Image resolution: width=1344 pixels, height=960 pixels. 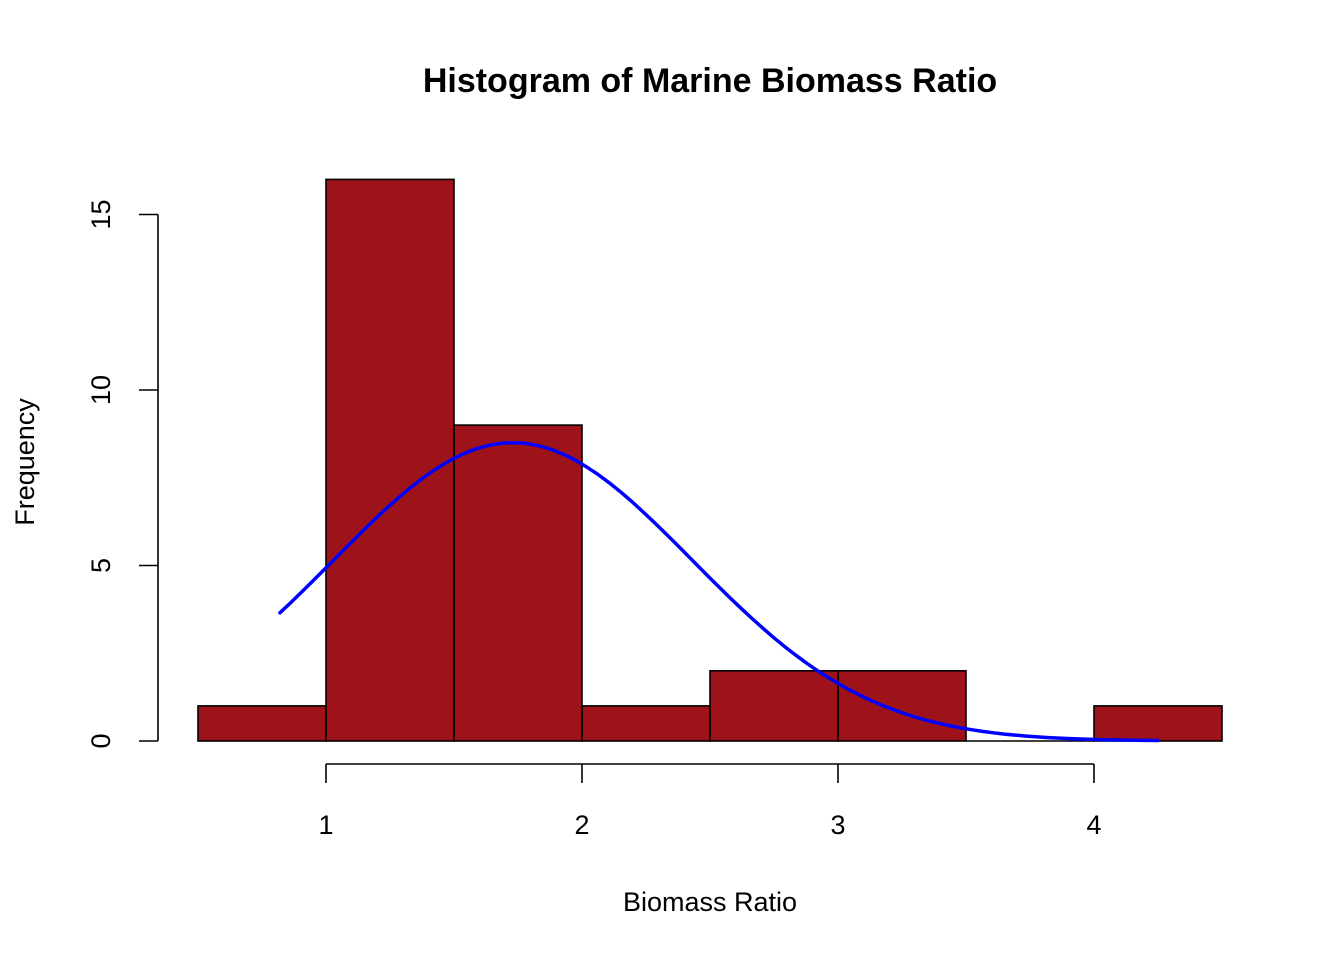 What do you see at coordinates (1093, 825) in the screenshot?
I see `x-tick-label: 4` at bounding box center [1093, 825].